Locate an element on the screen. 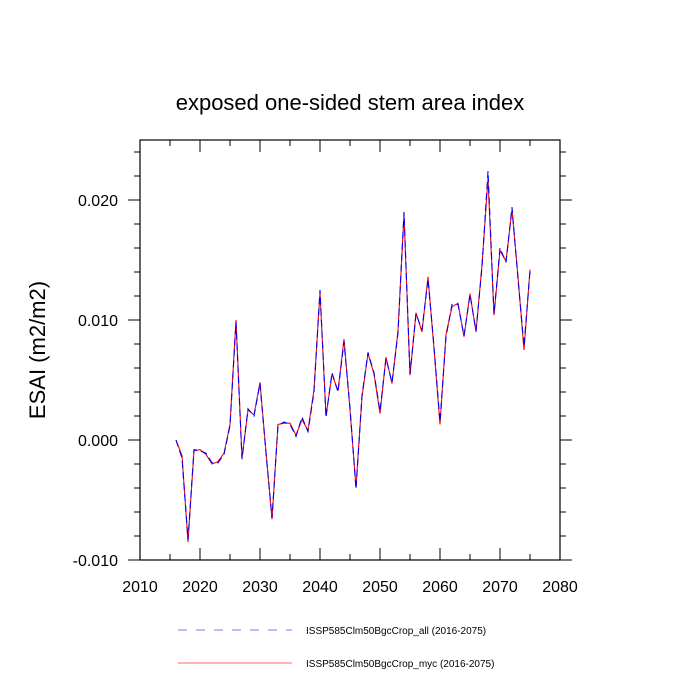  x-tick-label: 2070 is located at coordinates (500, 587).